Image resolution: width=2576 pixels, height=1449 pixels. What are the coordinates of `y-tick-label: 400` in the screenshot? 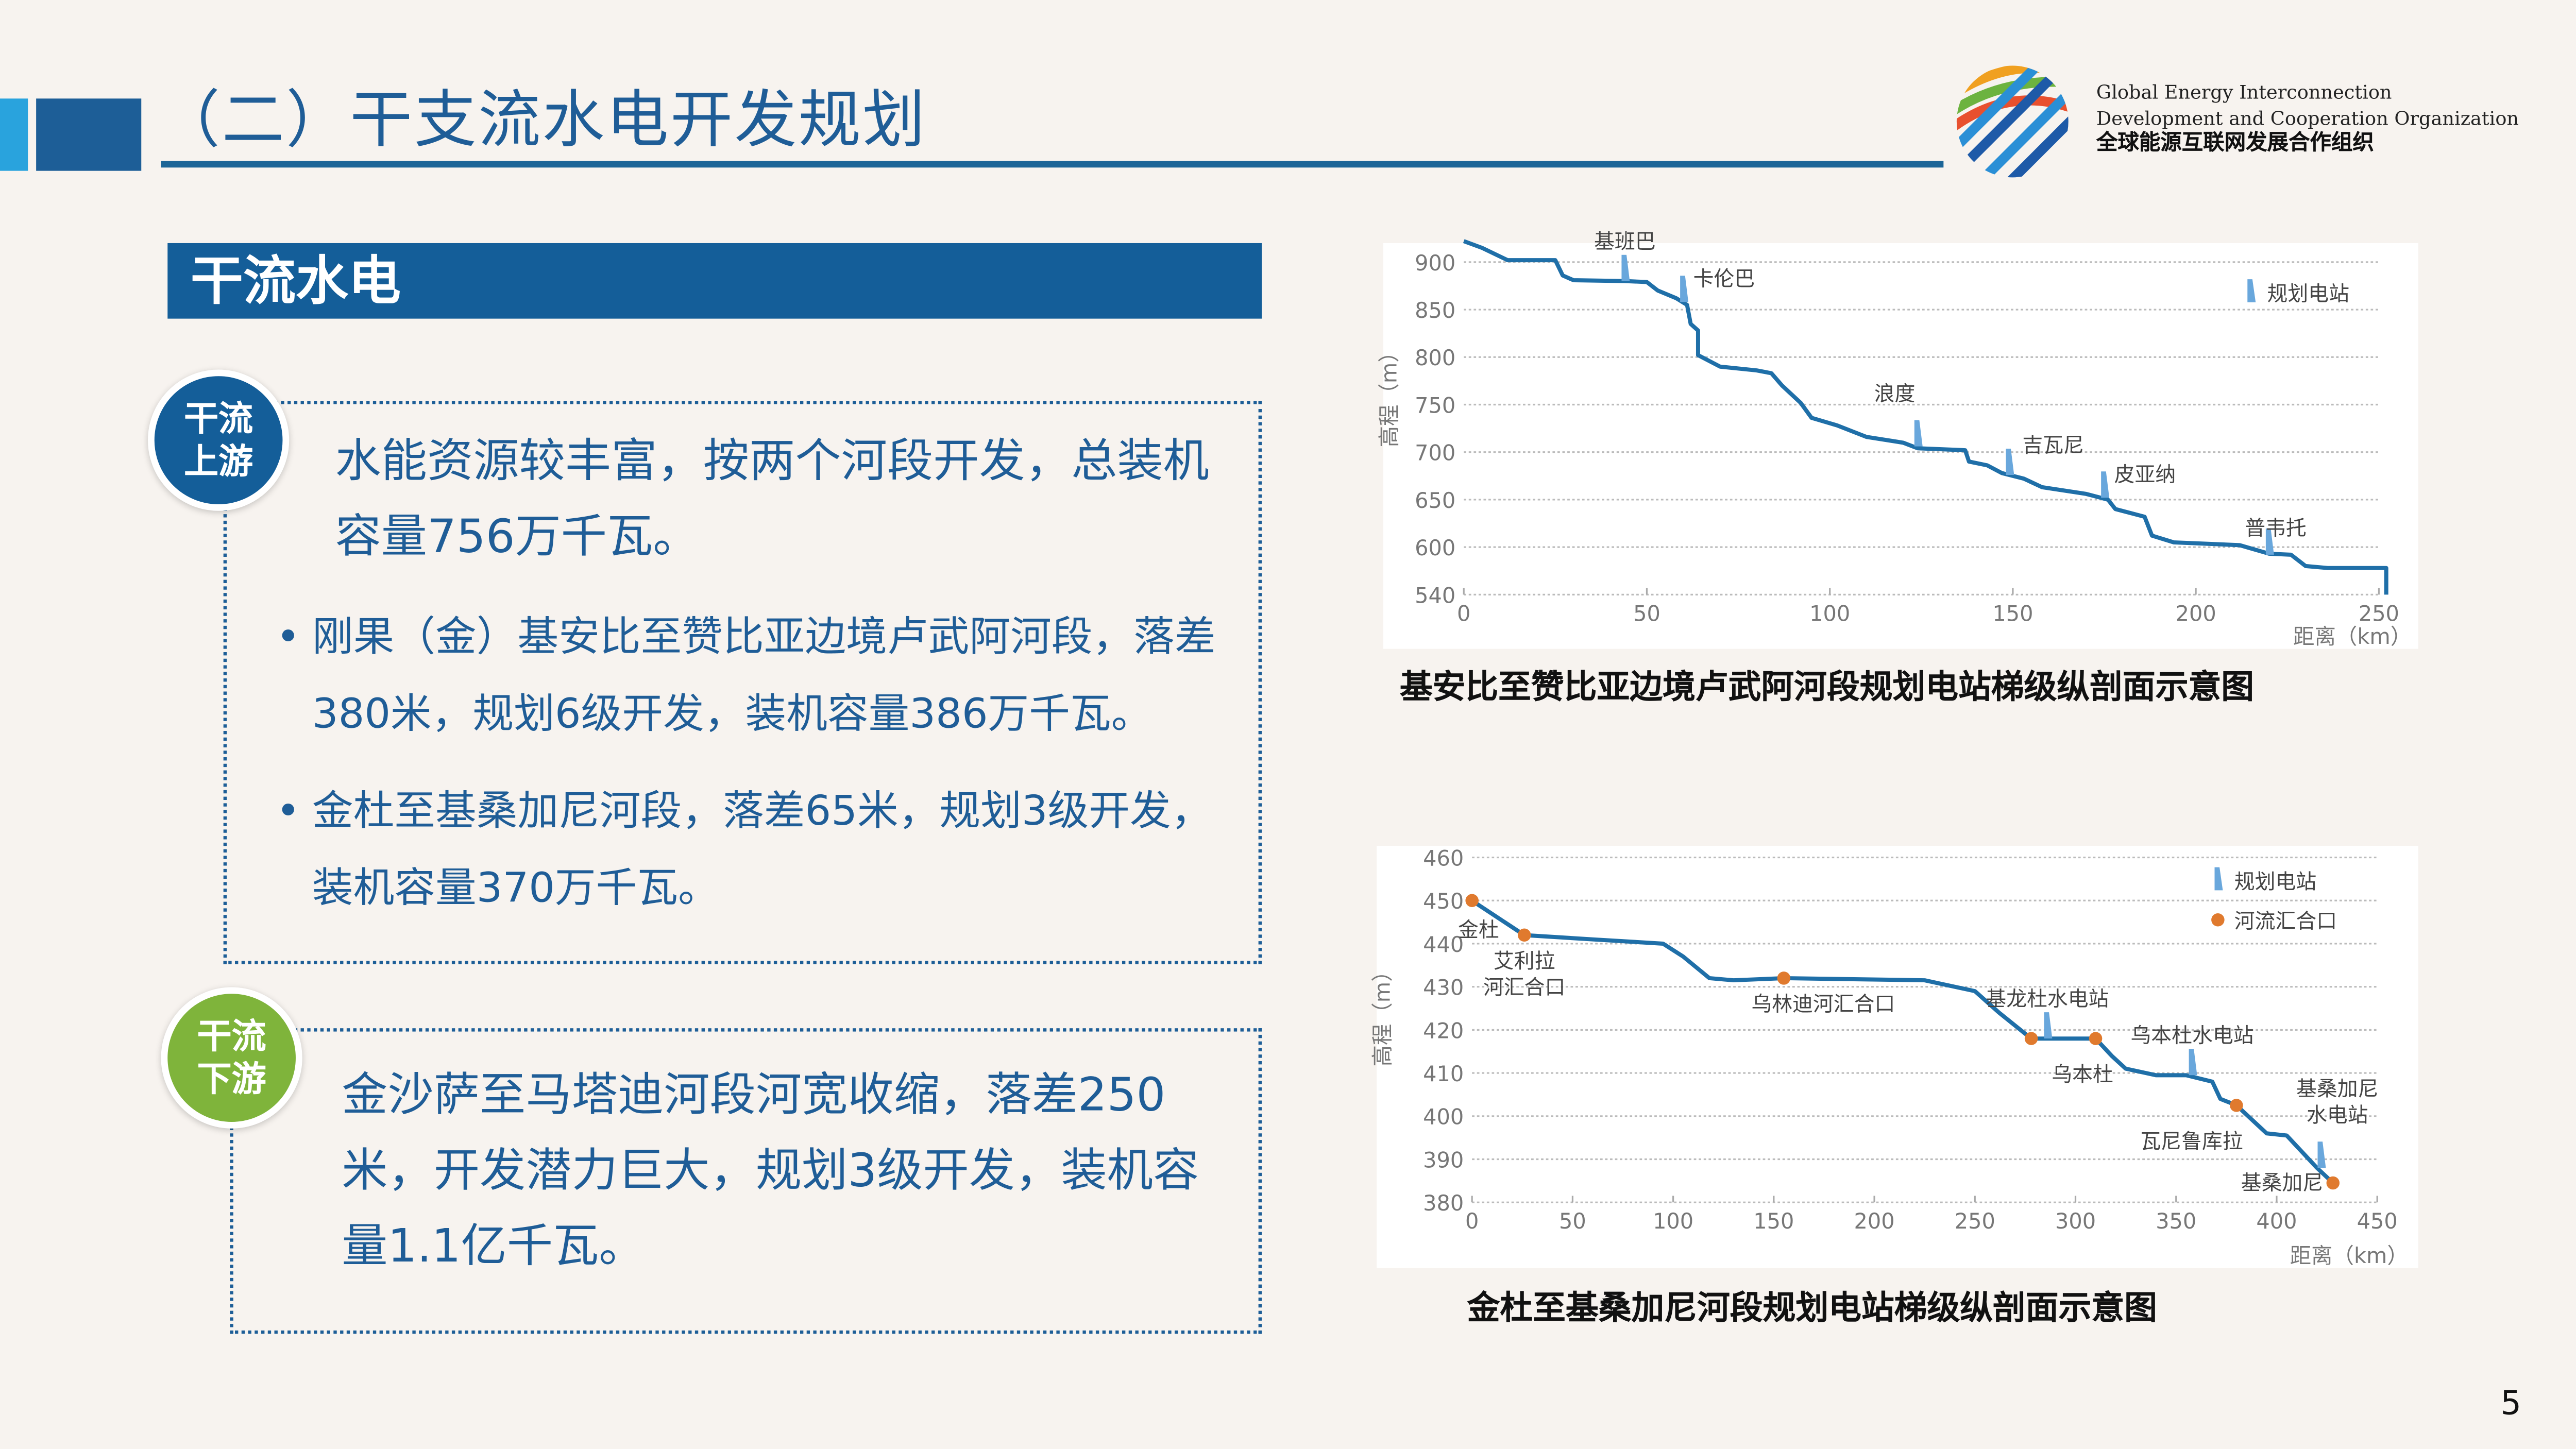 It's located at (1443, 1117).